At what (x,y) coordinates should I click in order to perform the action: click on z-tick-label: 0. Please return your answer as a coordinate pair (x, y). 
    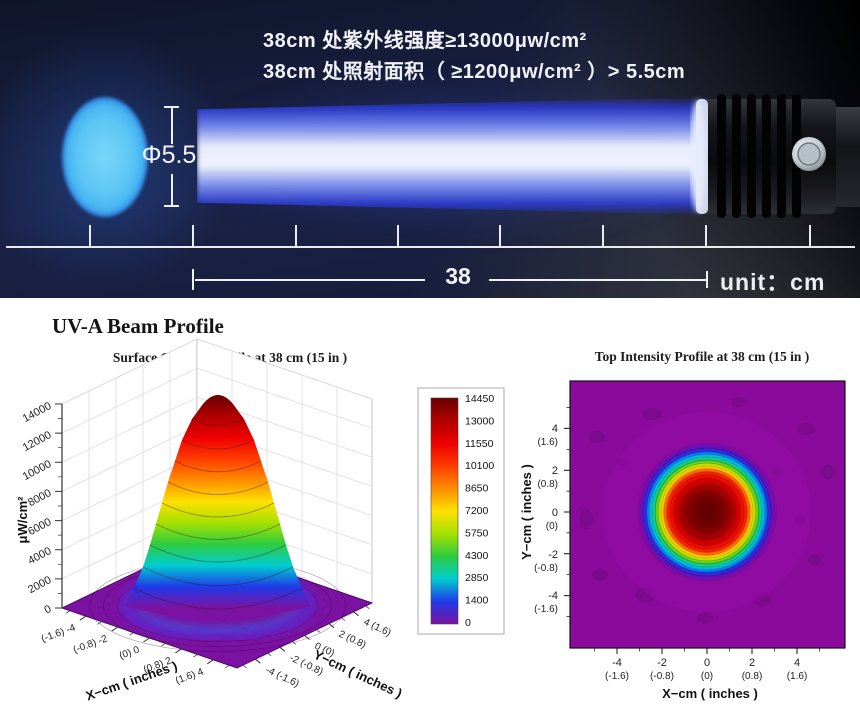
    Looking at the image, I should click on (47, 609).